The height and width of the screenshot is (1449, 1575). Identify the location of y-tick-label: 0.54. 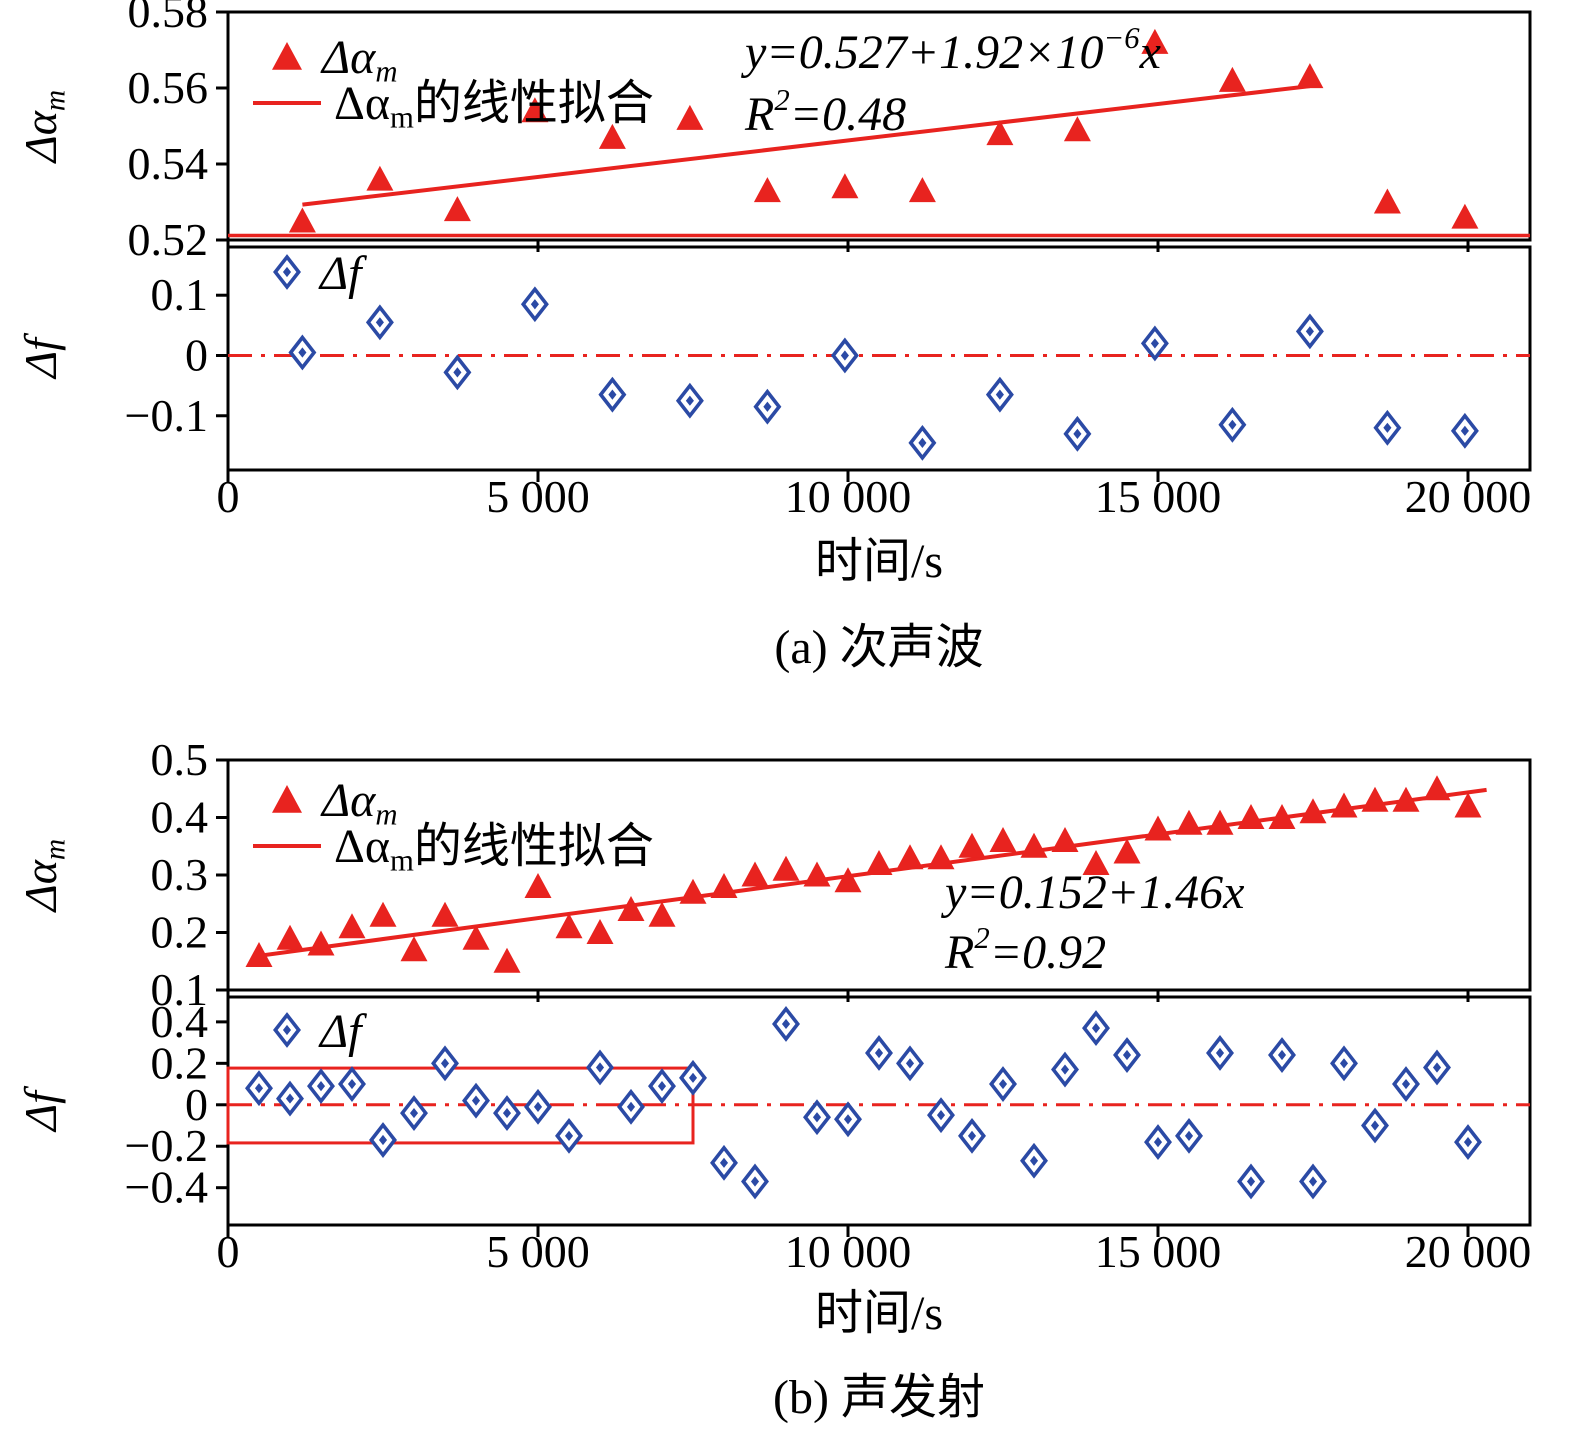
(168, 163).